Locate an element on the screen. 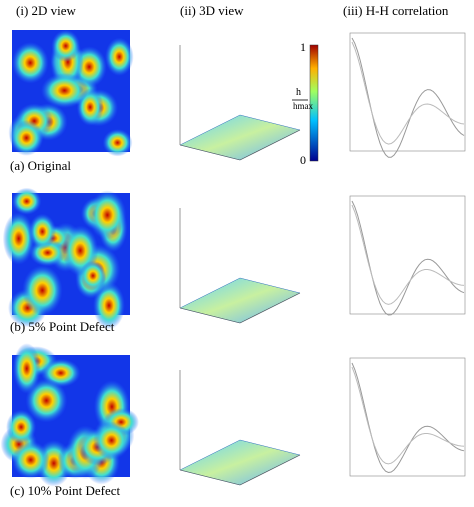  column-header: (i) 2D view is located at coordinates (46, 10).